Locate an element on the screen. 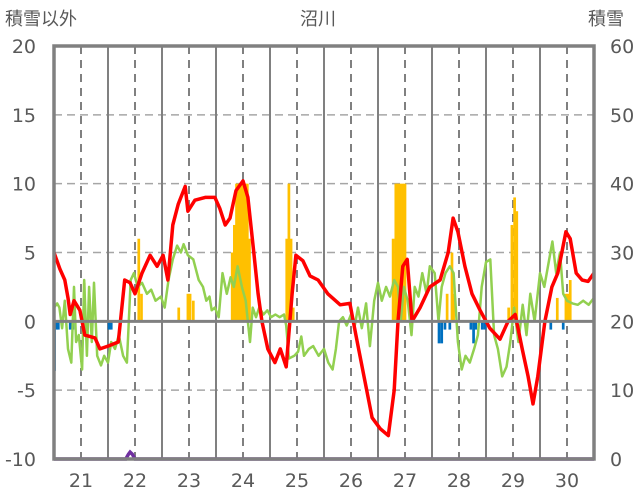 This screenshot has width=636, height=501. y-left-tick-label: 5 is located at coordinates (30, 254).